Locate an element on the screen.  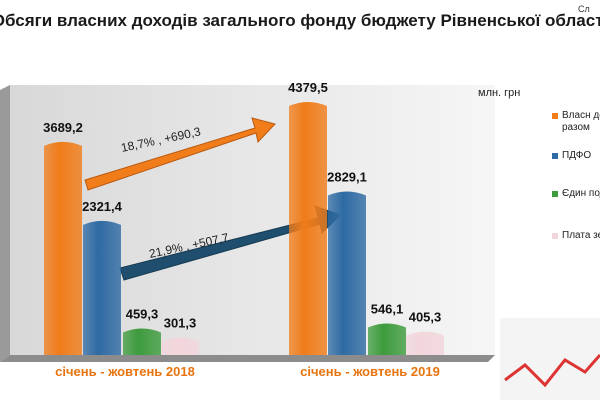
data-label: 4379,5 is located at coordinates (308, 87).